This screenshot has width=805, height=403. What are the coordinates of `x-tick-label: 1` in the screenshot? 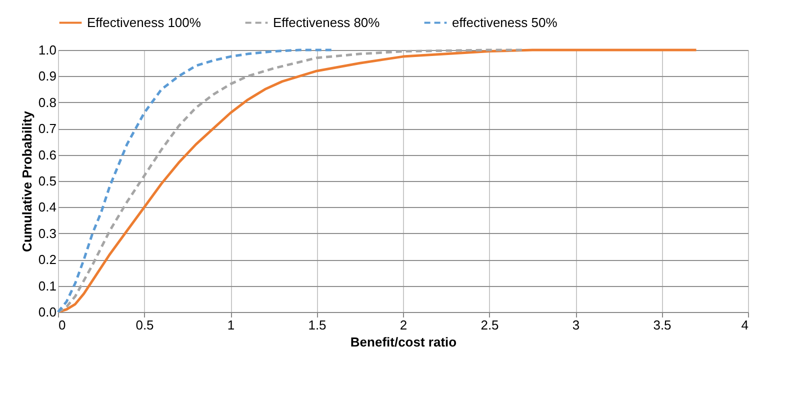 It's located at (231, 325).